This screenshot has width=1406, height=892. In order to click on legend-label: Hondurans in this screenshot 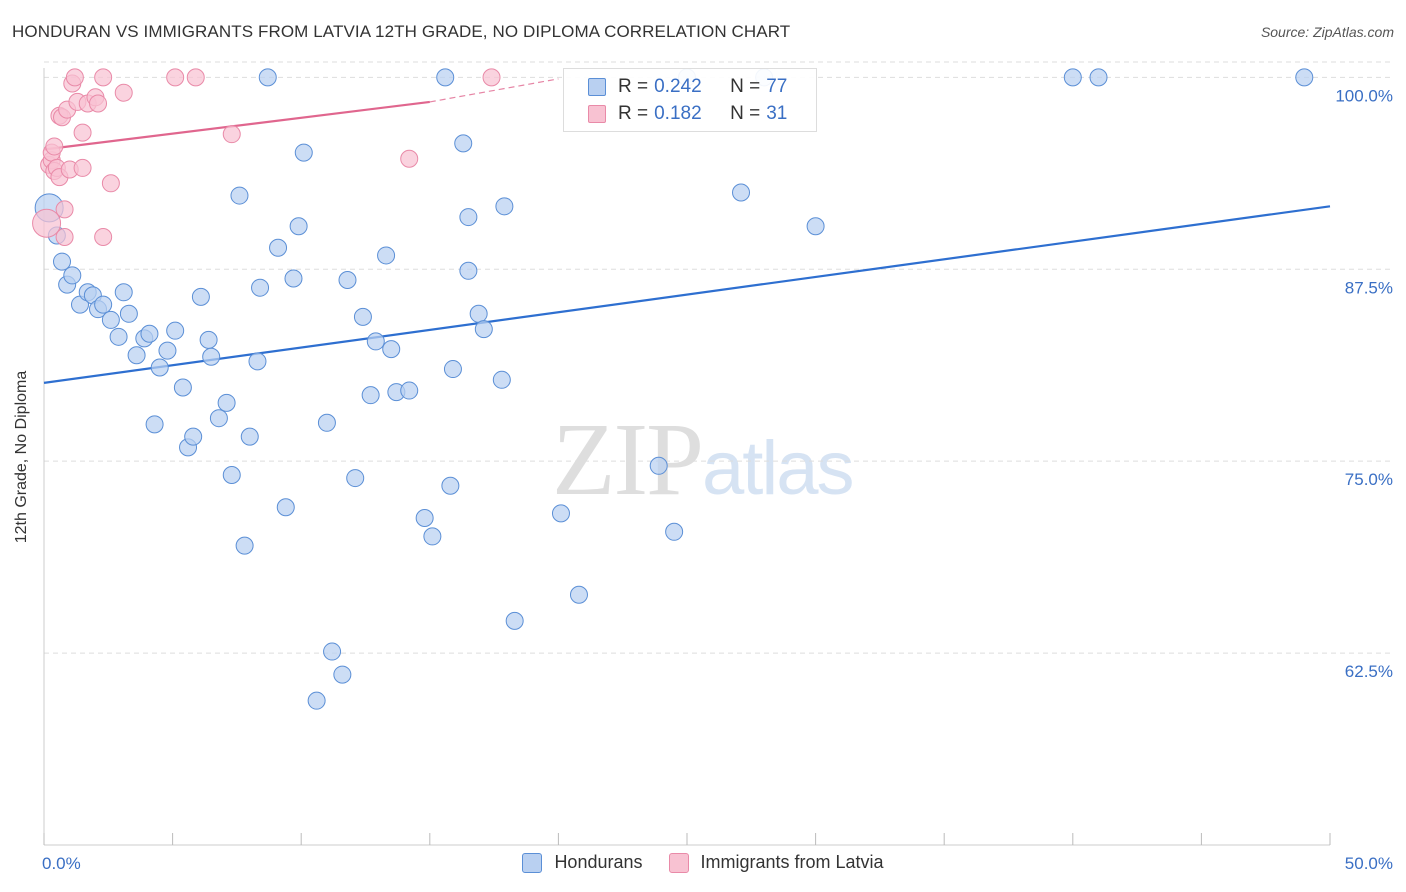, I will do `click(598, 862)`.